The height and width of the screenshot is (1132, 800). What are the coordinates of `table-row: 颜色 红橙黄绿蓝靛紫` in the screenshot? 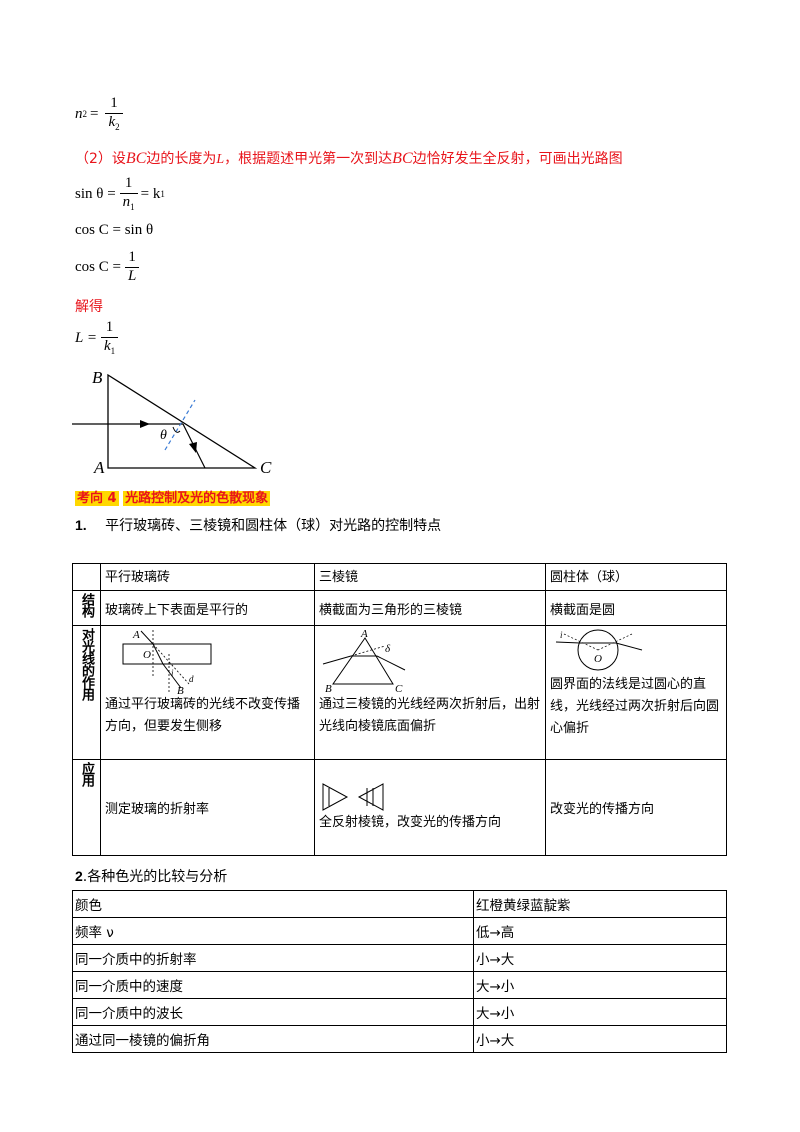 It's located at (399, 904).